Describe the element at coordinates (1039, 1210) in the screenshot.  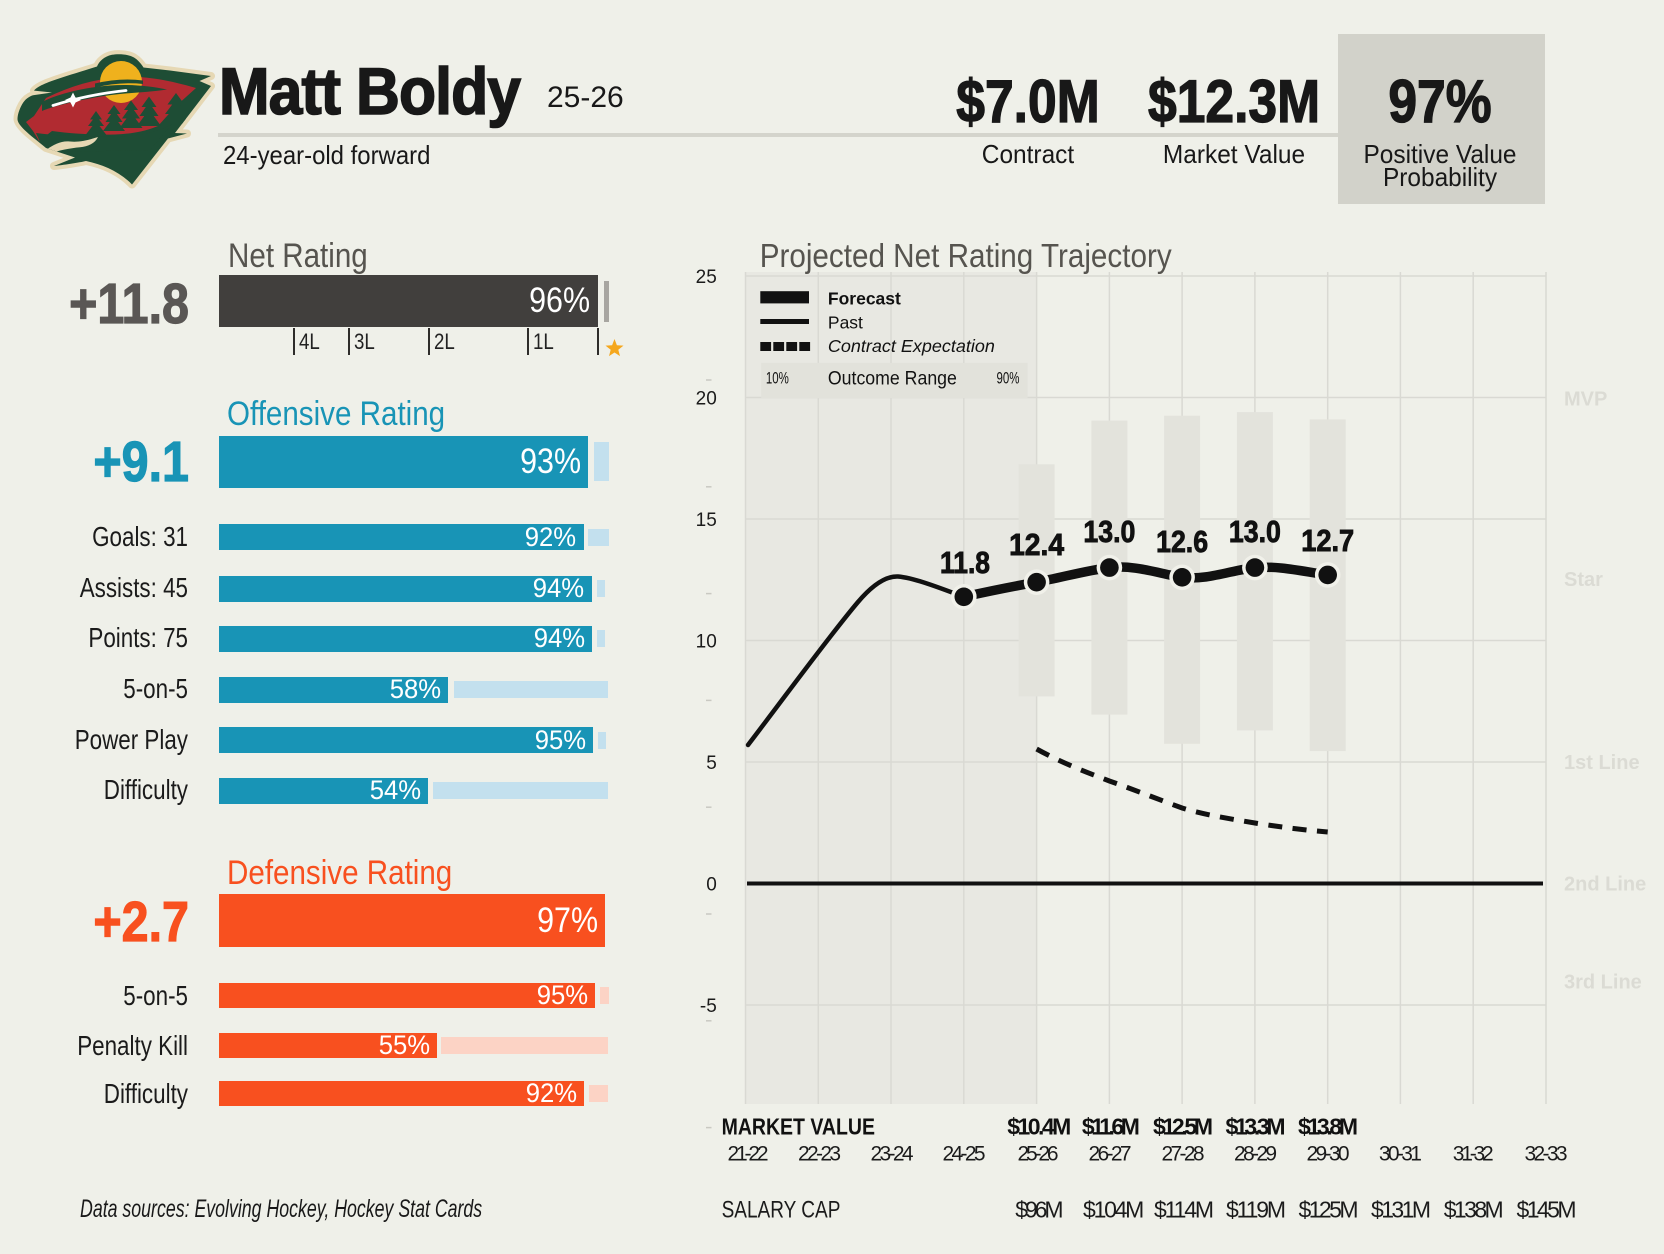
I see `svg-text: $96M` at that location.